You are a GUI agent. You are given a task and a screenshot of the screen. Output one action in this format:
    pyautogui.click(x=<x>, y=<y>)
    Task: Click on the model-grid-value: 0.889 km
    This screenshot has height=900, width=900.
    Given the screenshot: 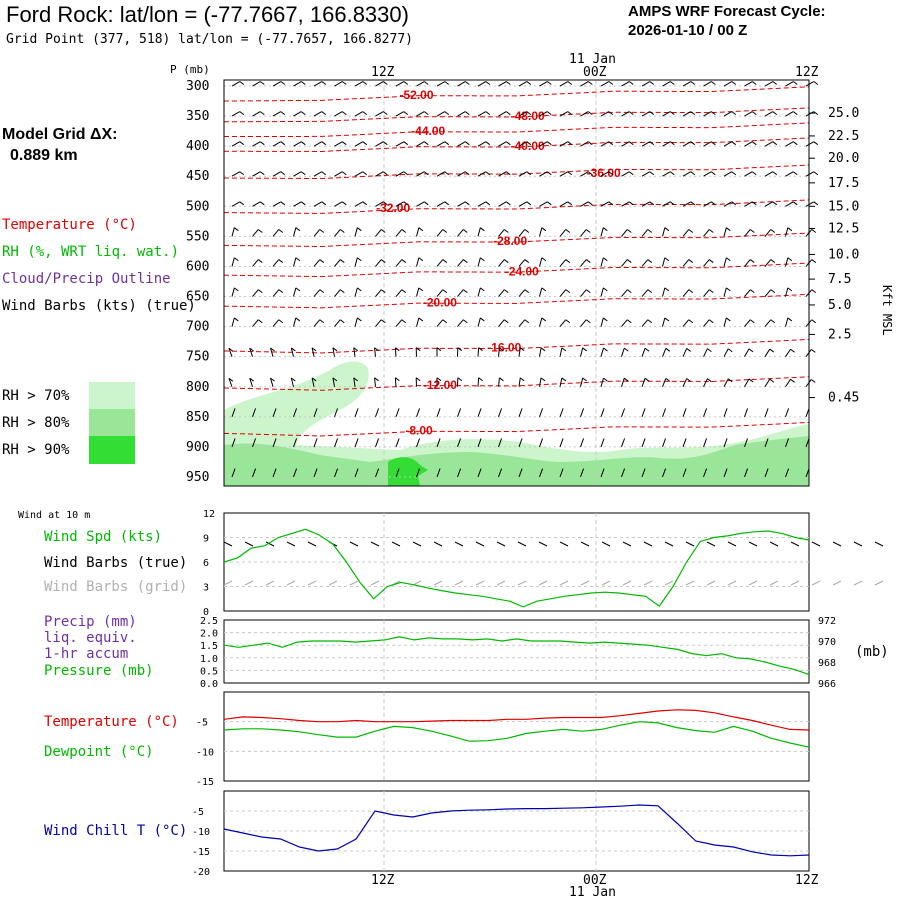 What is the action you would take?
    pyautogui.click(x=44, y=155)
    